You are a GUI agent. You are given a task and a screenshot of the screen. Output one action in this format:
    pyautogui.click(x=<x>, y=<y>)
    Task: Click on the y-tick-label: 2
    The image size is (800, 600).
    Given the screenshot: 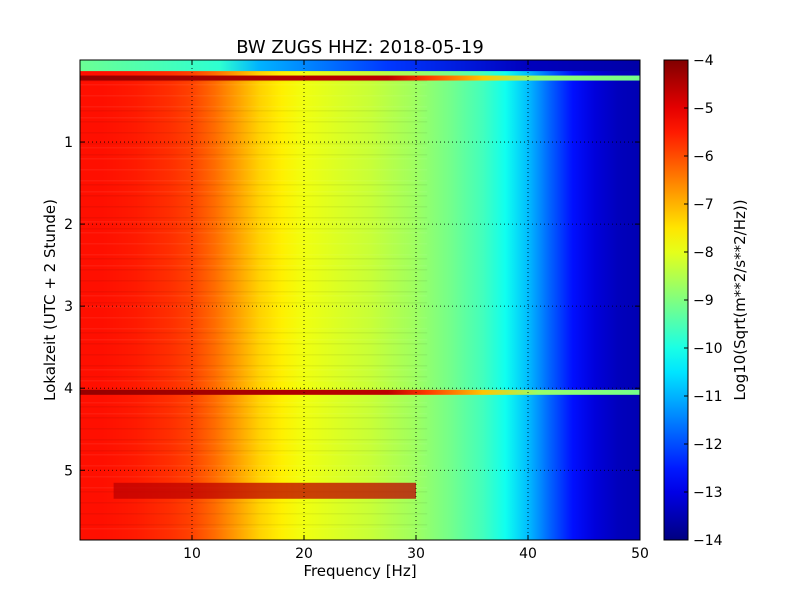 What is the action you would take?
    pyautogui.click(x=68, y=225)
    